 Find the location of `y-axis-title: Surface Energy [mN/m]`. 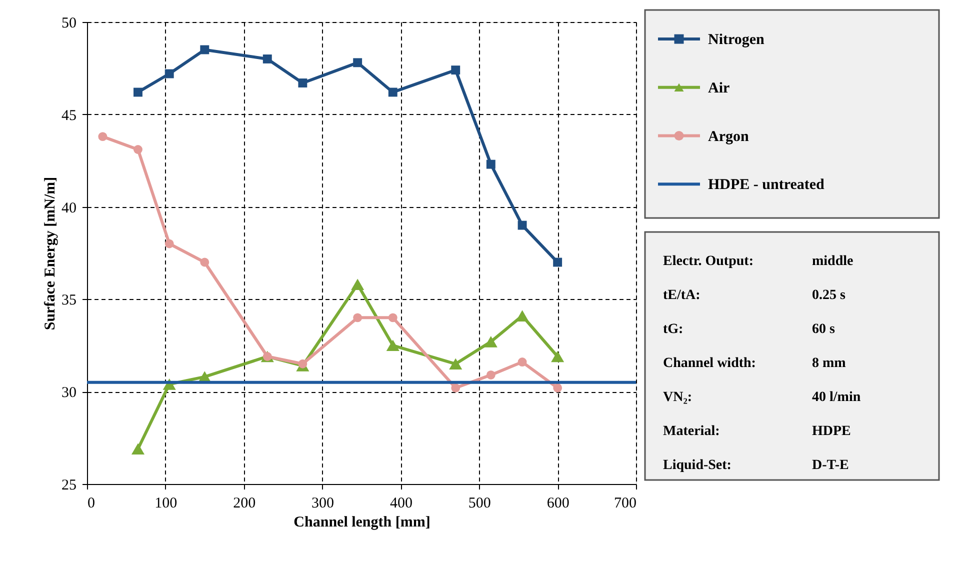

y-axis-title: Surface Energy [mN/m] is located at coordinates (50, 253).